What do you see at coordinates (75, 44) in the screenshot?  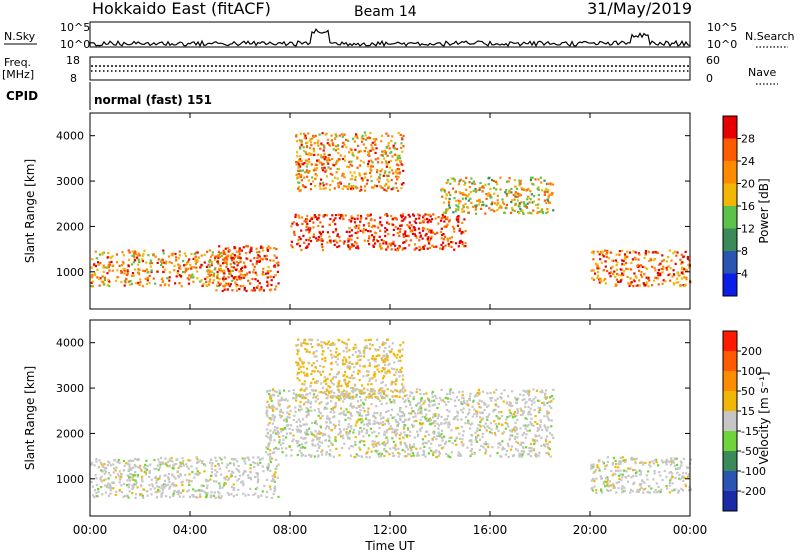 I see `noise-tick-left-bottom: 10^0` at bounding box center [75, 44].